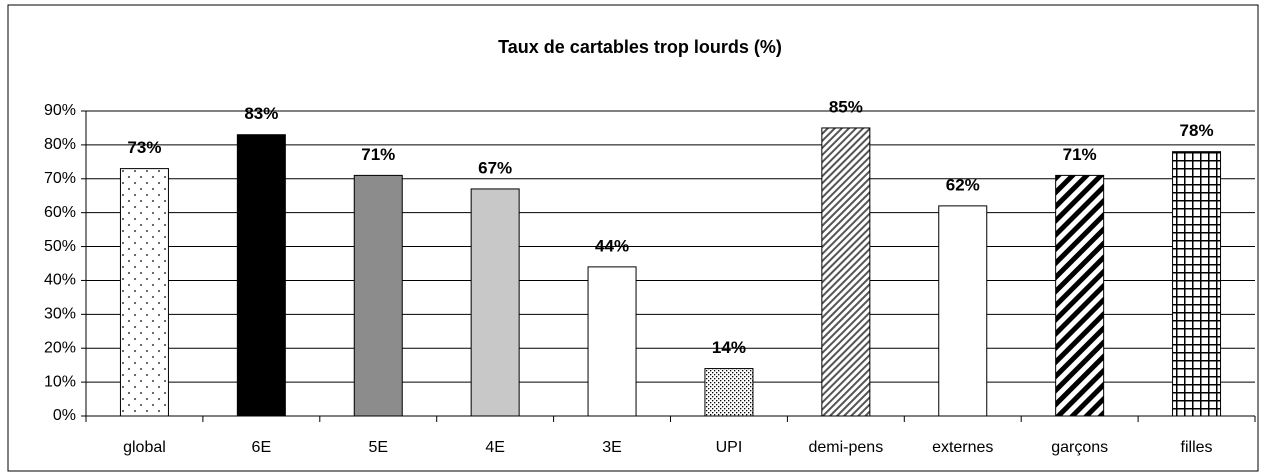 This screenshot has width=1261, height=474. Describe the element at coordinates (60, 280) in the screenshot. I see `y-tick-label: 40%` at that location.